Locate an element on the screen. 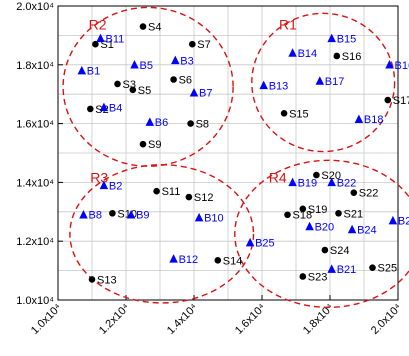 Image resolution: width=409 pixels, height=356 pixels. point-label: B12 is located at coordinates (189, 260).